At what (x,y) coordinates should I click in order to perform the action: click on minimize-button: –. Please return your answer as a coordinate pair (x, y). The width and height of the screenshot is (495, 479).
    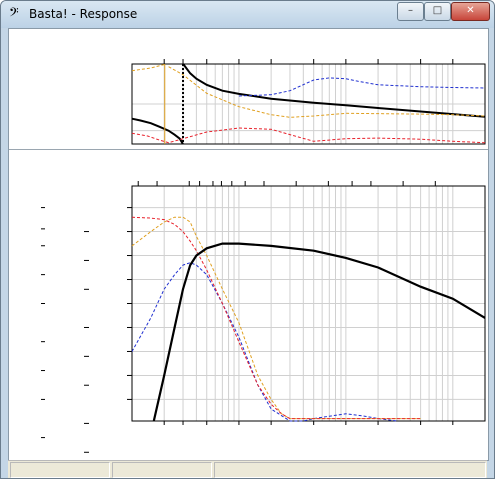
    Looking at the image, I should click on (410, 11).